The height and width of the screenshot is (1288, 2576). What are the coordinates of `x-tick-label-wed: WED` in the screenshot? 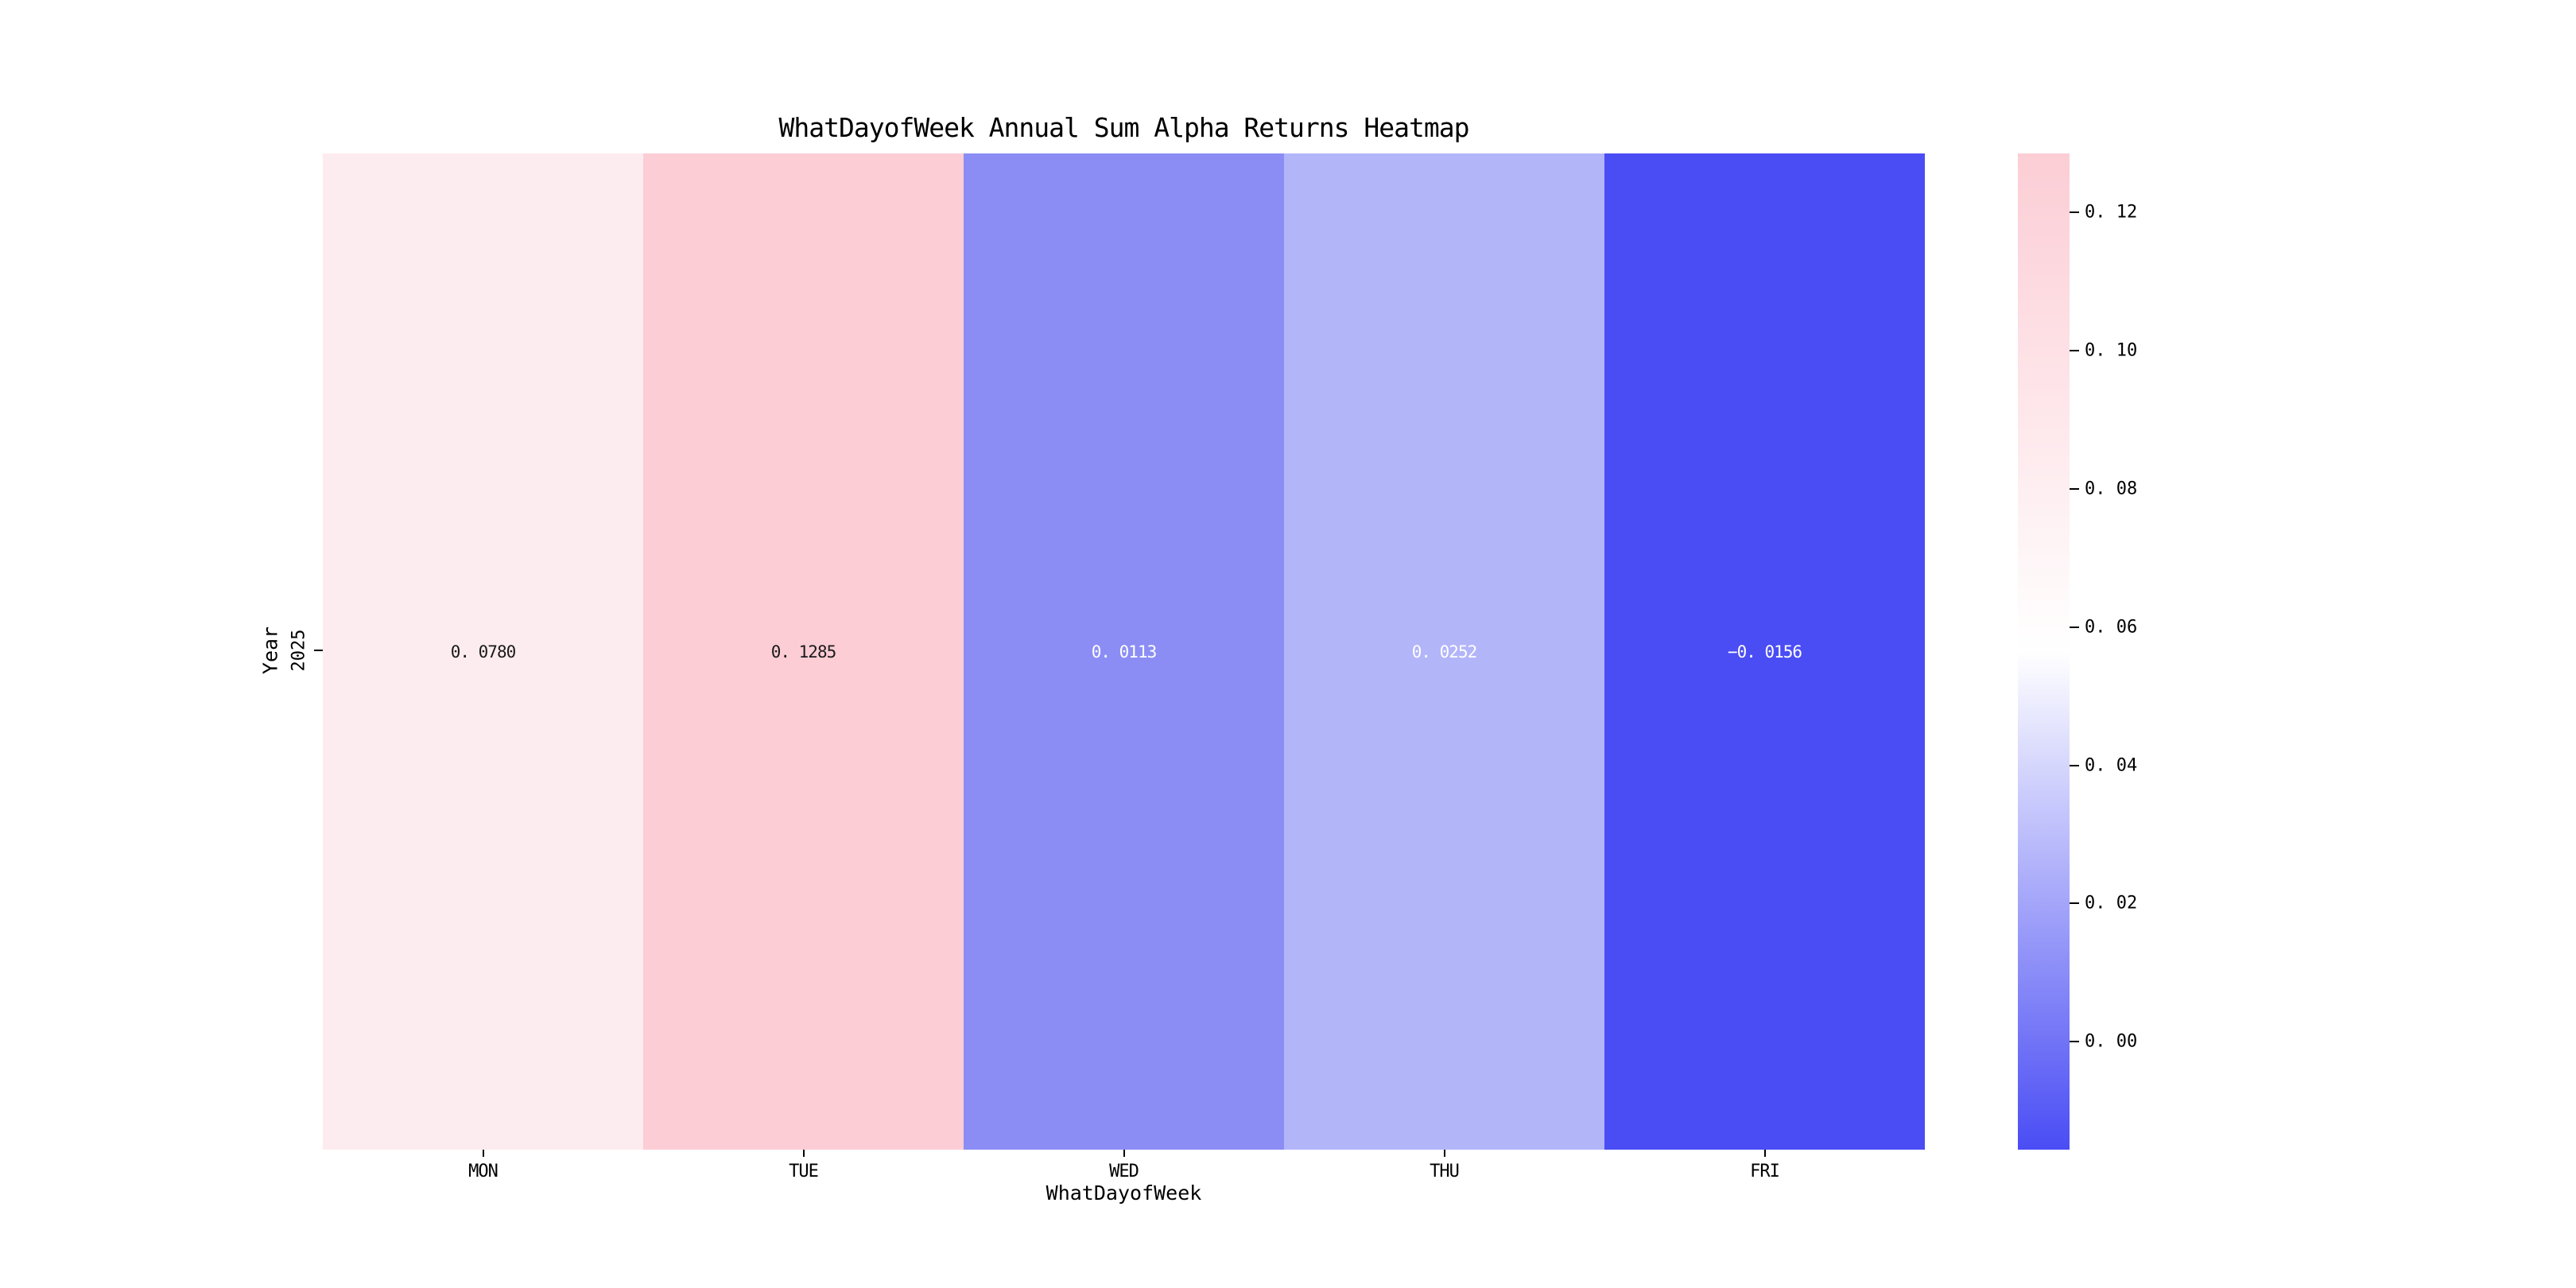 It's located at (1124, 1171).